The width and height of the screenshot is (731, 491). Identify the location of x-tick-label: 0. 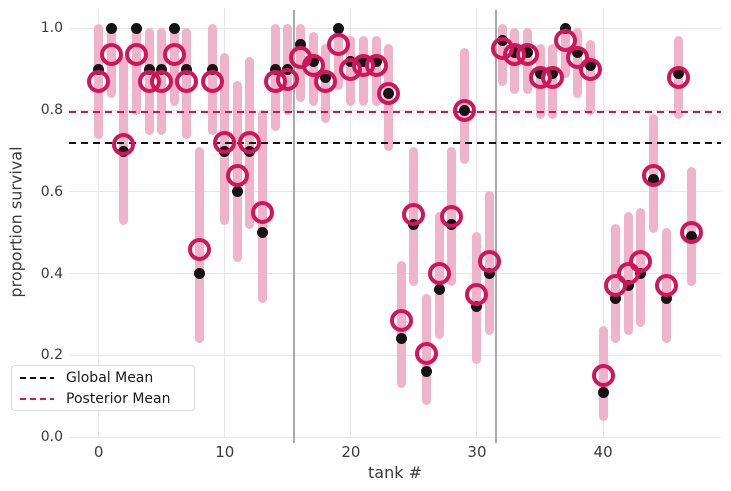
(98, 452).